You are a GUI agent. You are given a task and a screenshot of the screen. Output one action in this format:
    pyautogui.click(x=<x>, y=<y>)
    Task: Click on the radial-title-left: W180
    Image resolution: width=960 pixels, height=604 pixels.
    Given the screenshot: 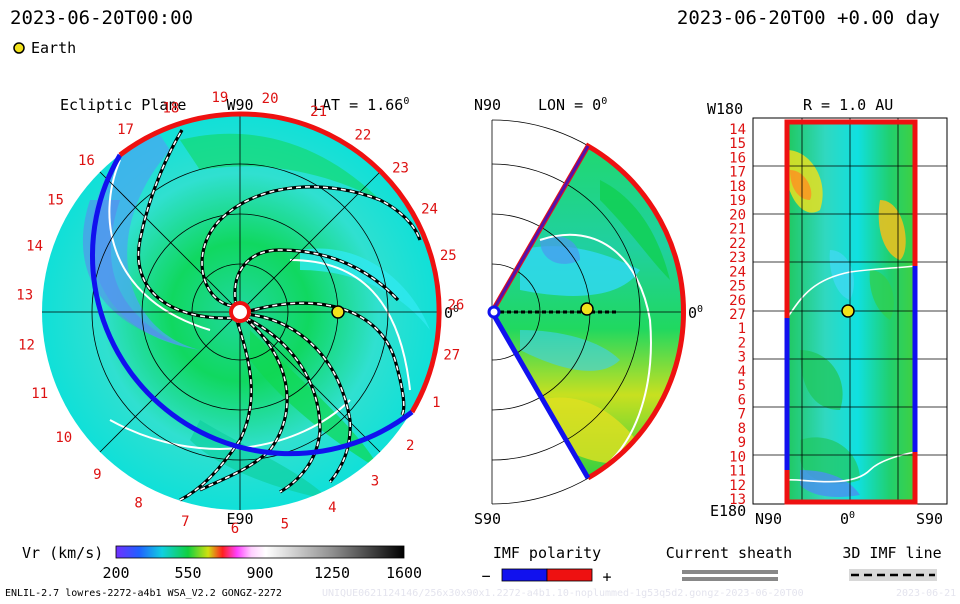 What is the action you would take?
    pyautogui.click(x=725, y=109)
    